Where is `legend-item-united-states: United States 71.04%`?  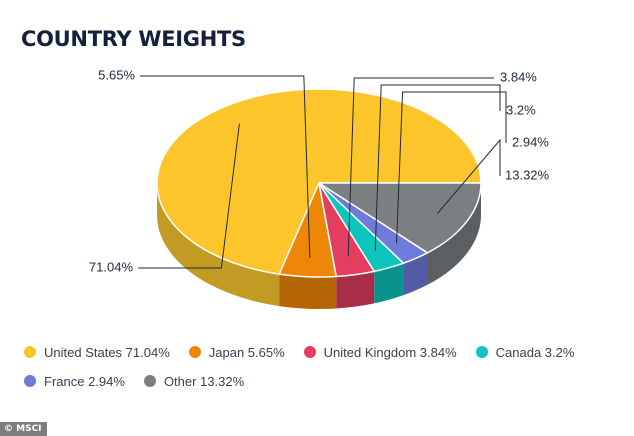
legend-item-united-states: United States 71.04% is located at coordinates (97, 352).